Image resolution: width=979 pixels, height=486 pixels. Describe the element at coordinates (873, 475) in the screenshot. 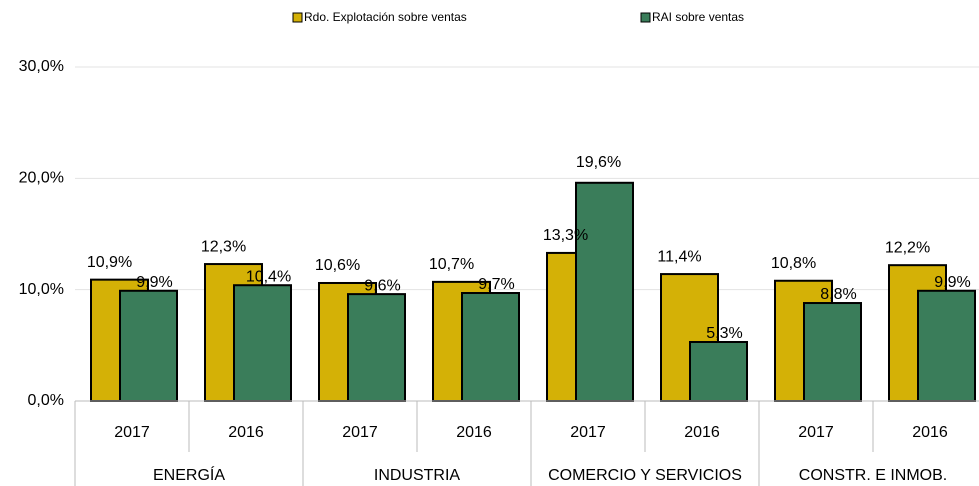

I see `group-label: CONSTR. E INMOB.` at that location.